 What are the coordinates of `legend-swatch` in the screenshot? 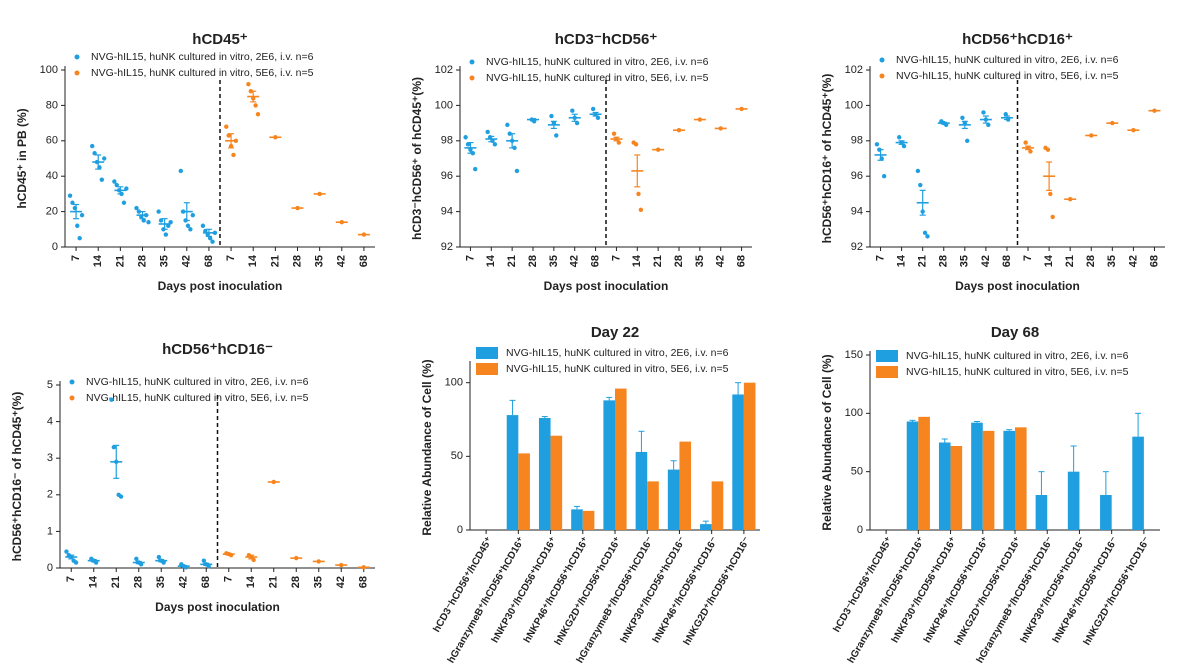 It's located at (887, 372).